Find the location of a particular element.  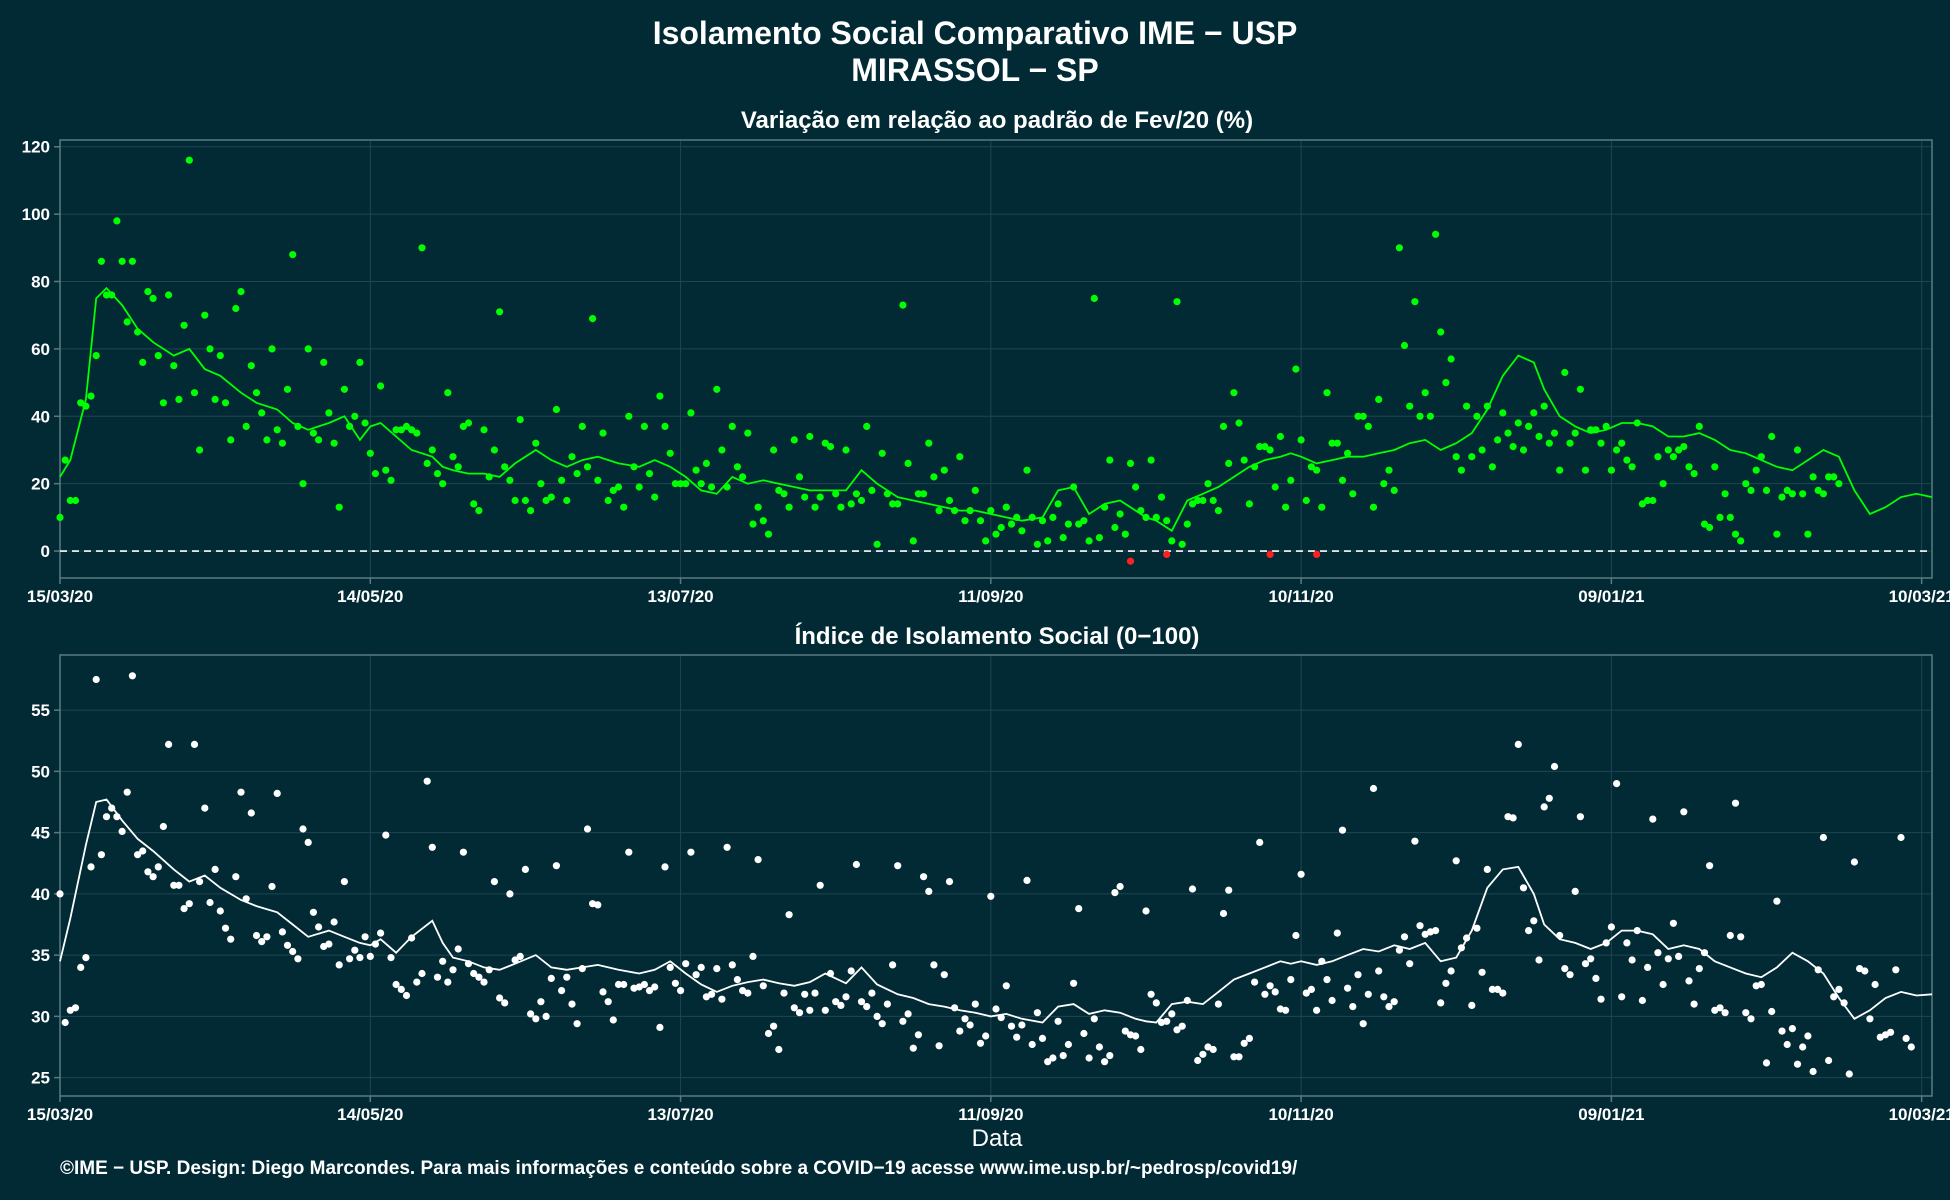

y-tick-label: 25 is located at coordinates (40, 1078).